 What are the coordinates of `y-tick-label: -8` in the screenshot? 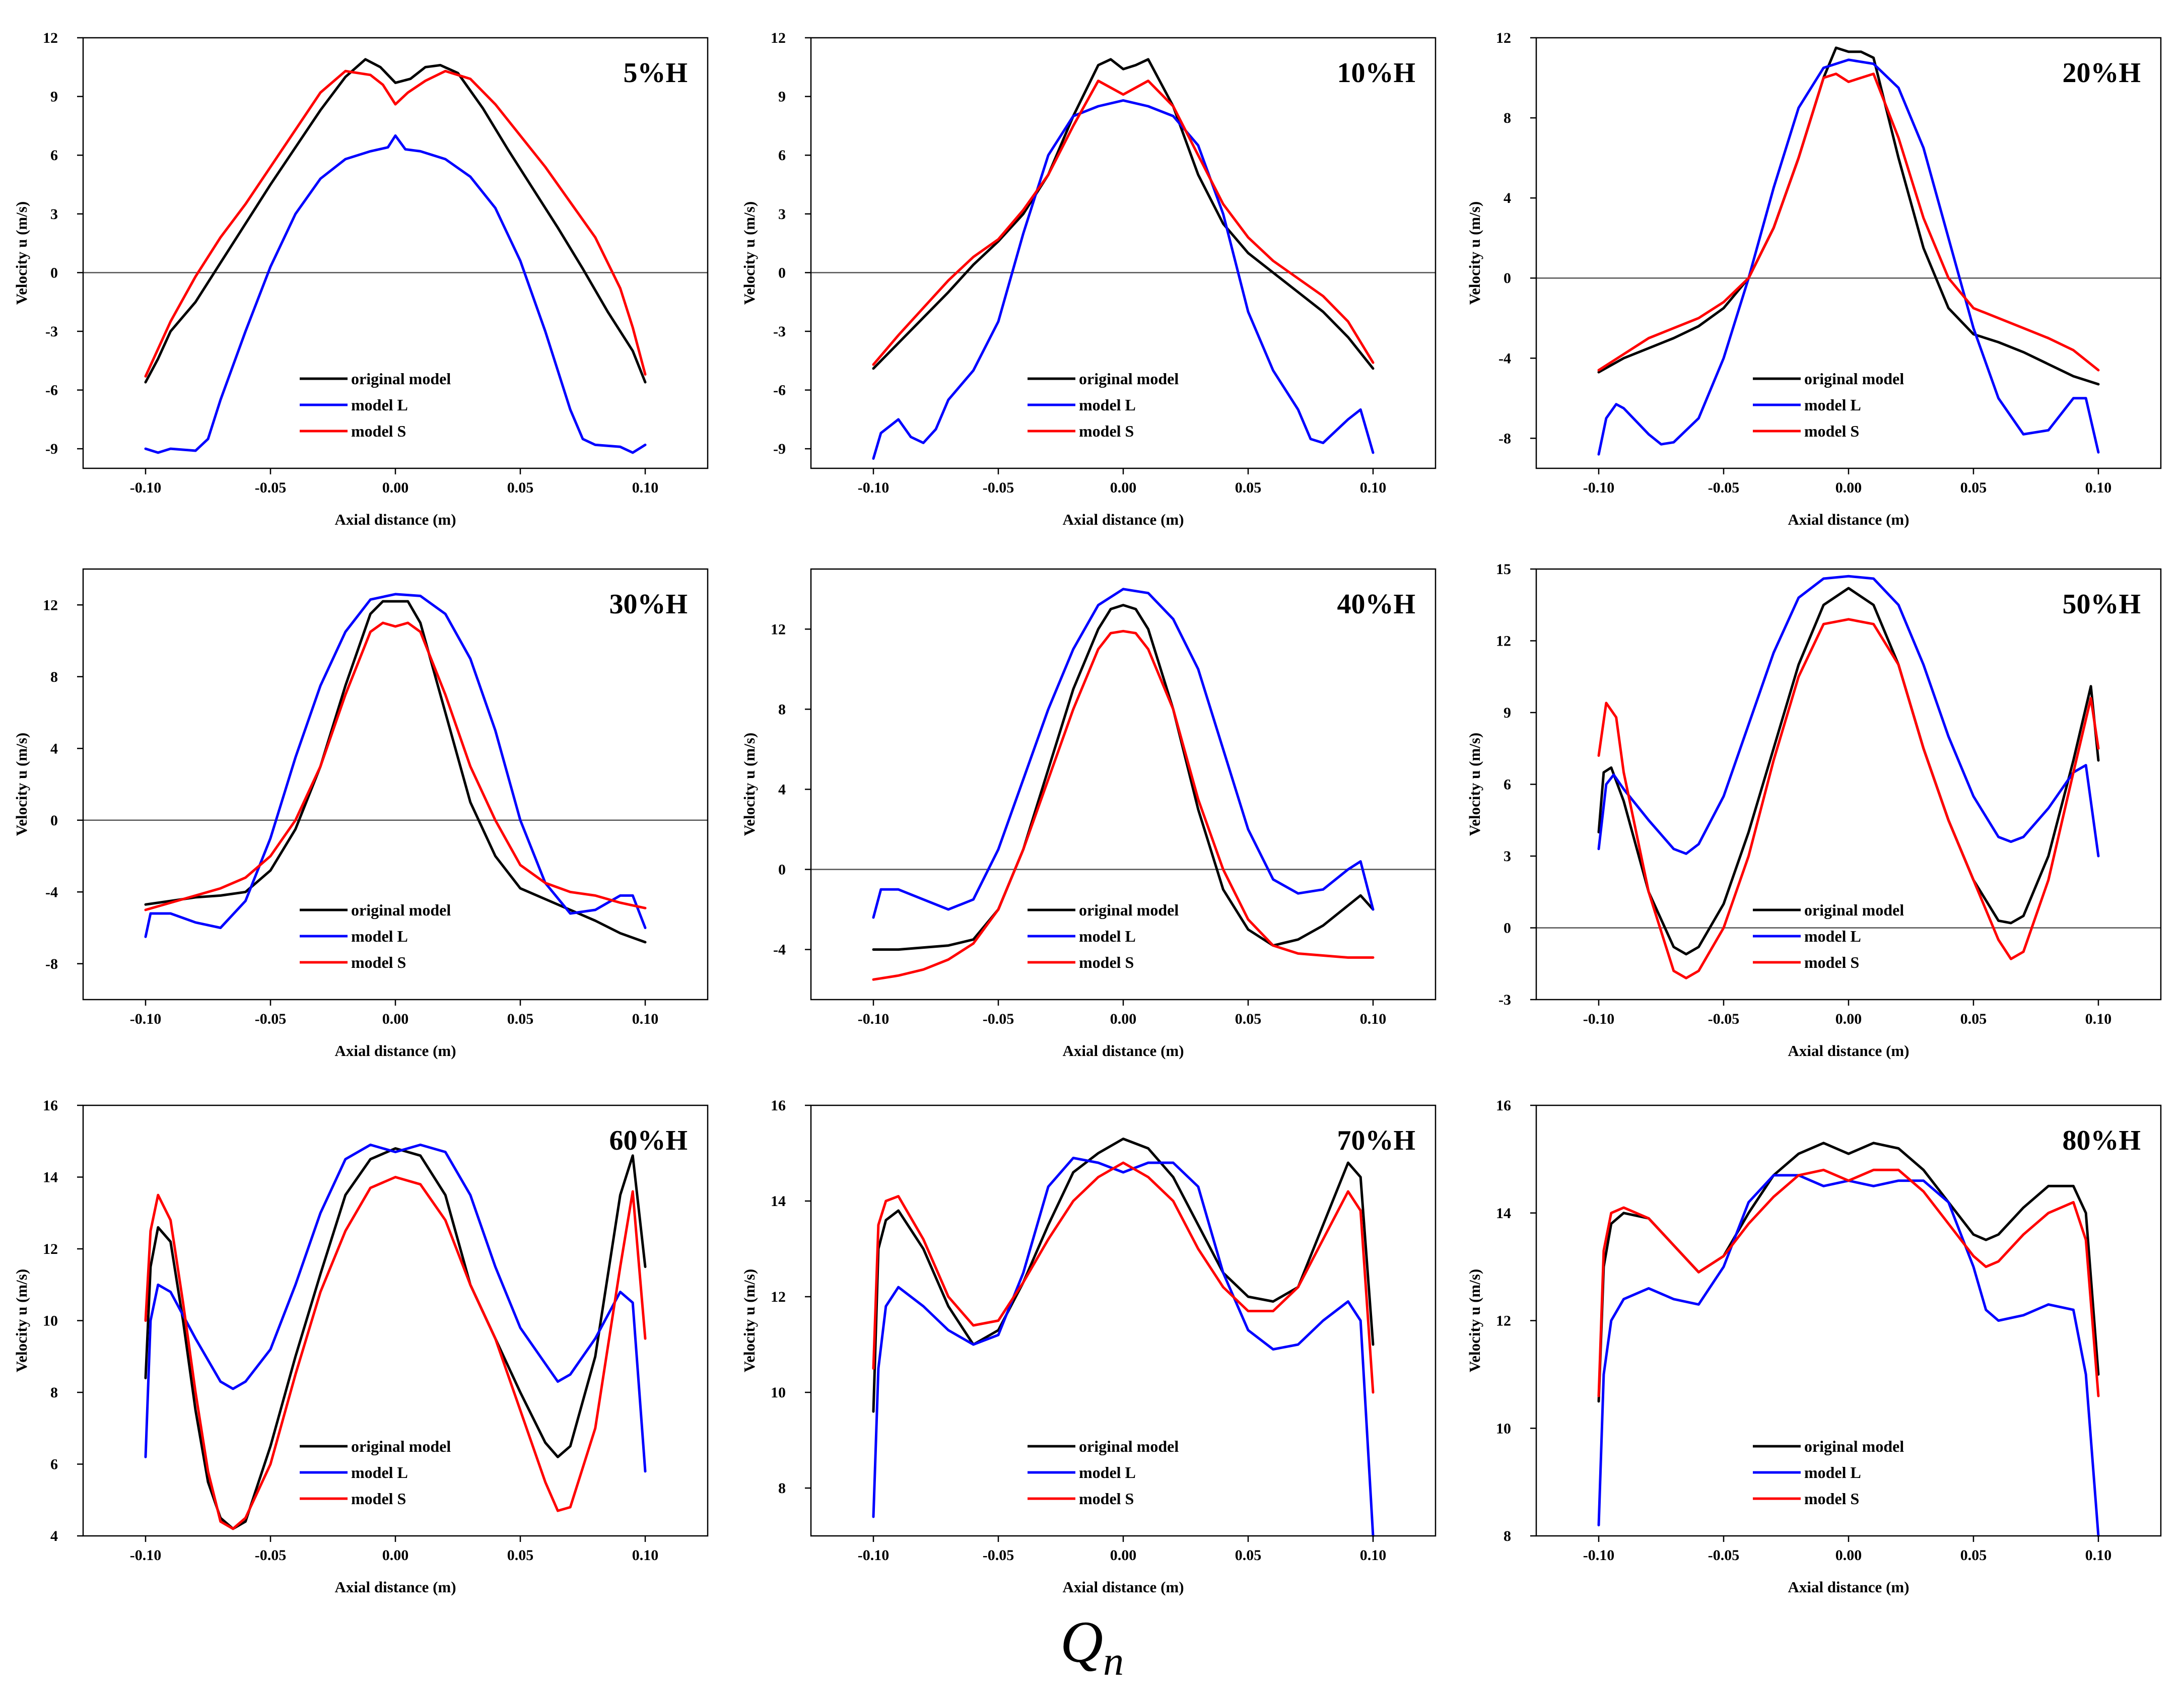 It's located at (1504, 438).